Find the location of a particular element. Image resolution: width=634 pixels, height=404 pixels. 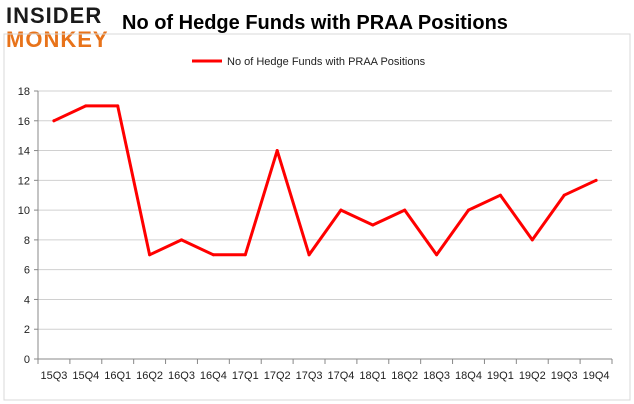

x-tick-label: 17Q2 is located at coordinates (277, 376).